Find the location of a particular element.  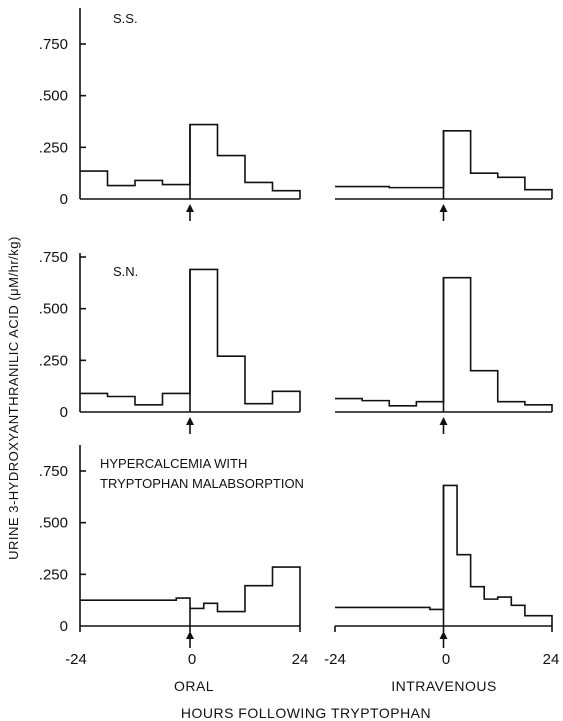

panel-label: S.N. is located at coordinates (125, 271).